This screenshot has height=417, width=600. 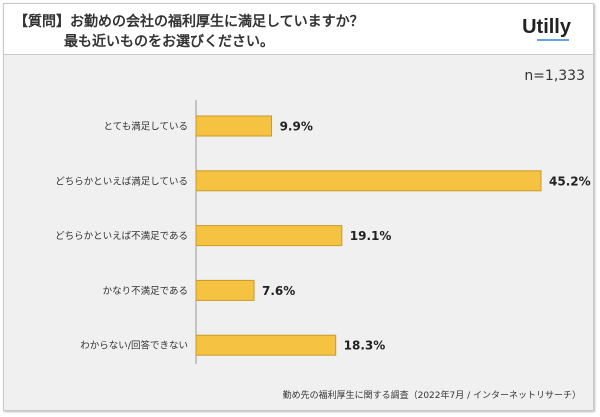 What do you see at coordinates (121, 236) in the screenshot?
I see `category-label: どちらかといえば不満足である` at bounding box center [121, 236].